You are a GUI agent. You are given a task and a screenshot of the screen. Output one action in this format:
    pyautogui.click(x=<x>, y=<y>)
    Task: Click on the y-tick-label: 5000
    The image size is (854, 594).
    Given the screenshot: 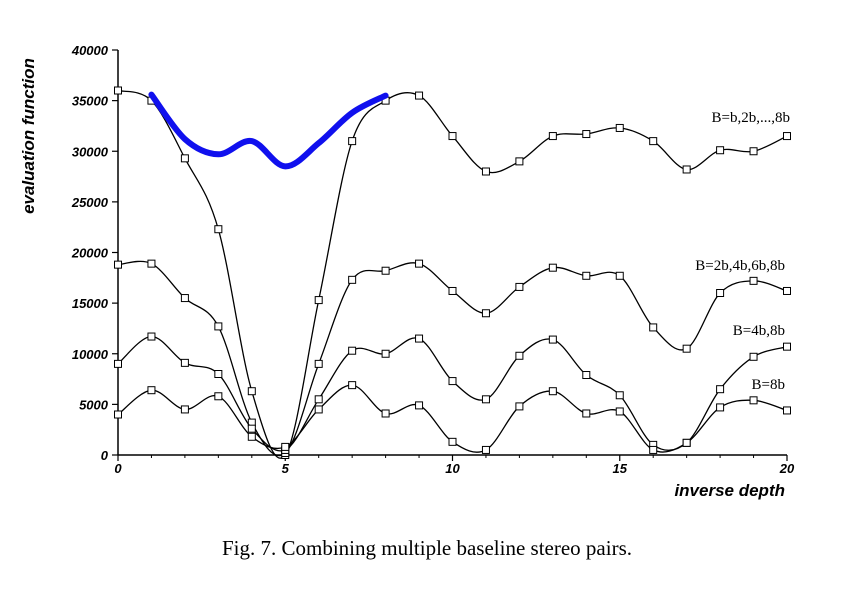 What is the action you would take?
    pyautogui.click(x=94, y=404)
    